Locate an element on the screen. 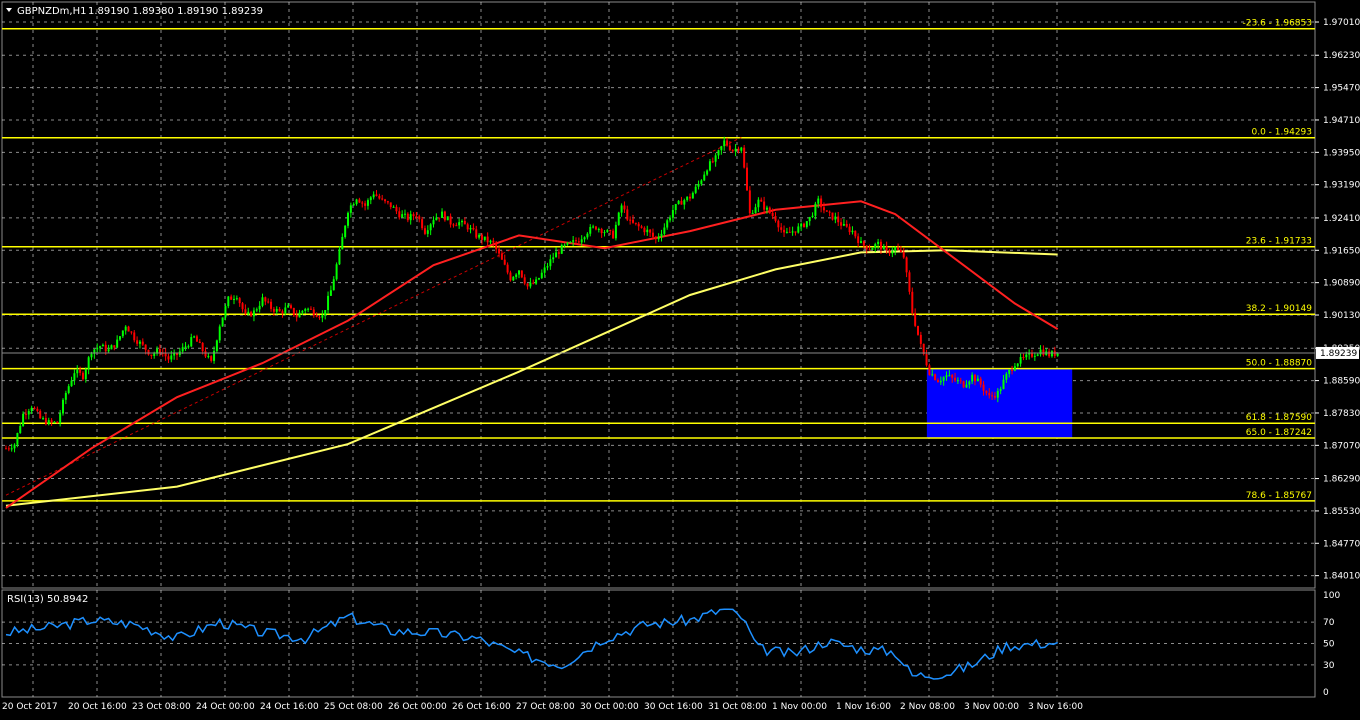  time-tick-label: 3 Nov 16:00 is located at coordinates (1055, 707).